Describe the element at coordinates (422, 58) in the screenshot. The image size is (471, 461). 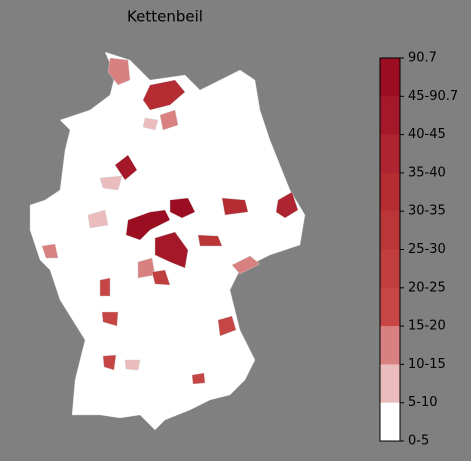
I see `colorbar-label: 90.7` at that location.